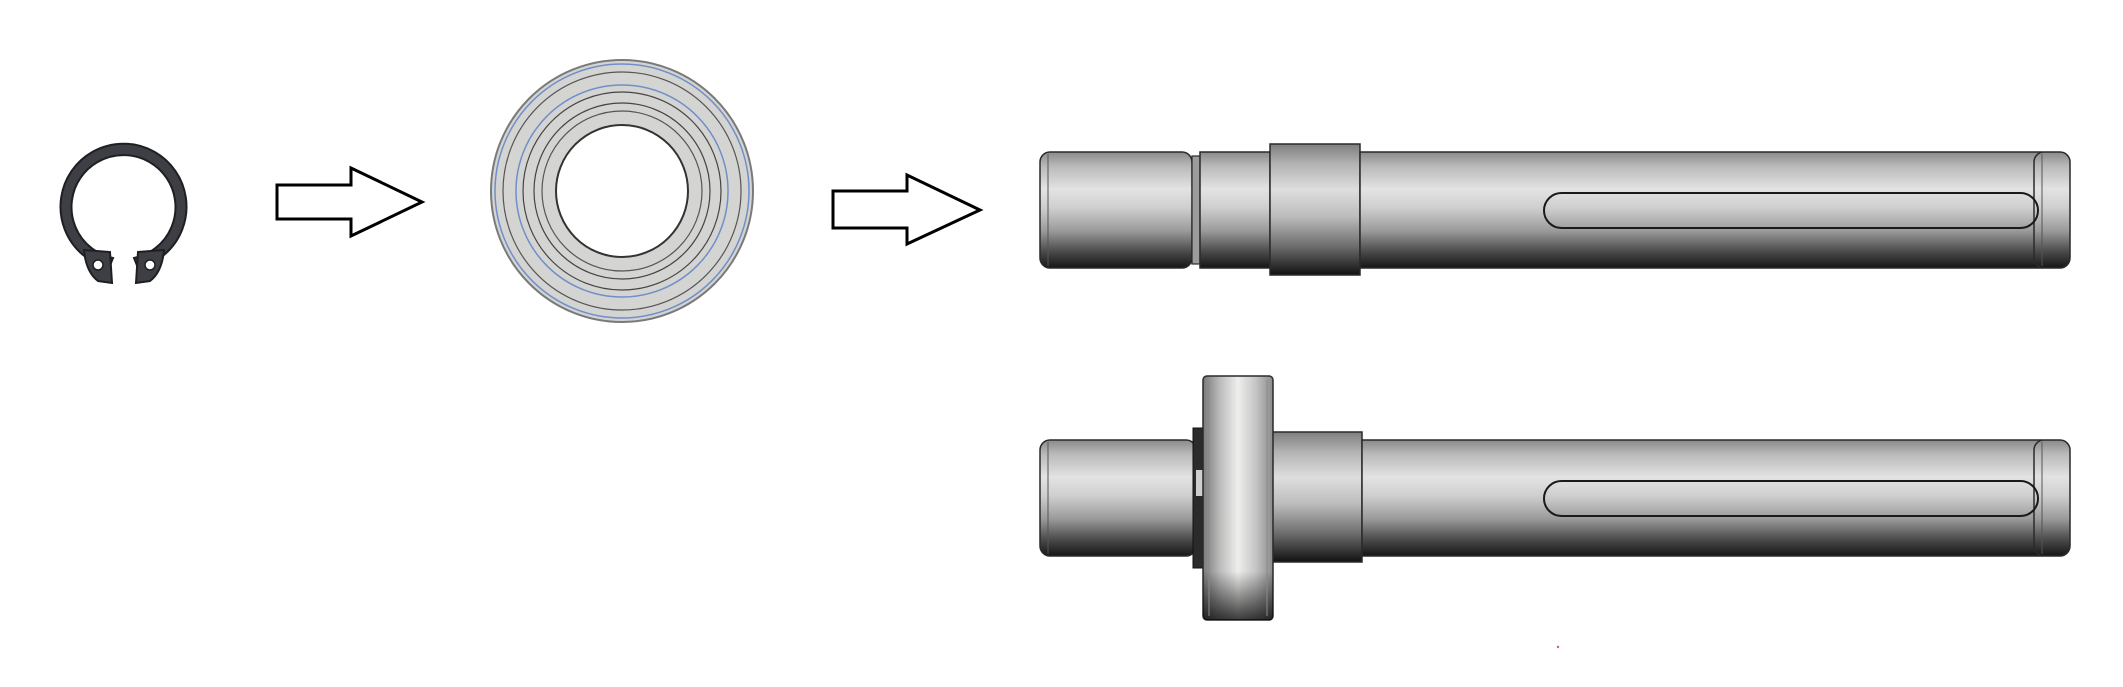 The width and height of the screenshot is (2123, 687). I want to click on shaft-icon, so click(1555, 209).